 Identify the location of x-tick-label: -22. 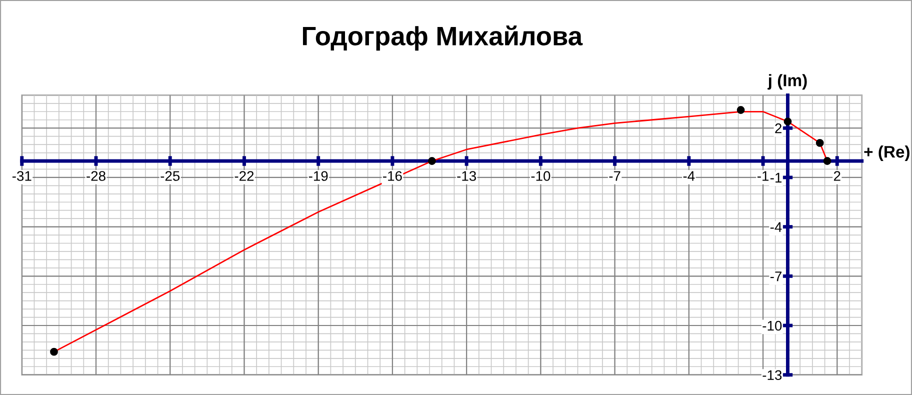
(244, 176).